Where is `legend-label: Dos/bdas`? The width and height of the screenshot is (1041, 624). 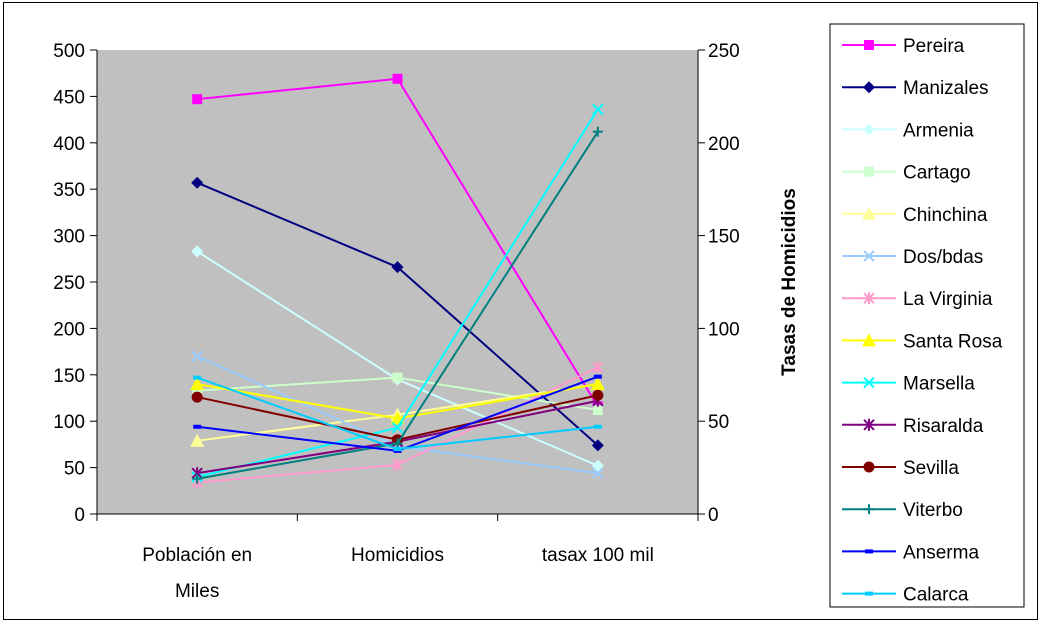 legend-label: Dos/bdas is located at coordinates (943, 257).